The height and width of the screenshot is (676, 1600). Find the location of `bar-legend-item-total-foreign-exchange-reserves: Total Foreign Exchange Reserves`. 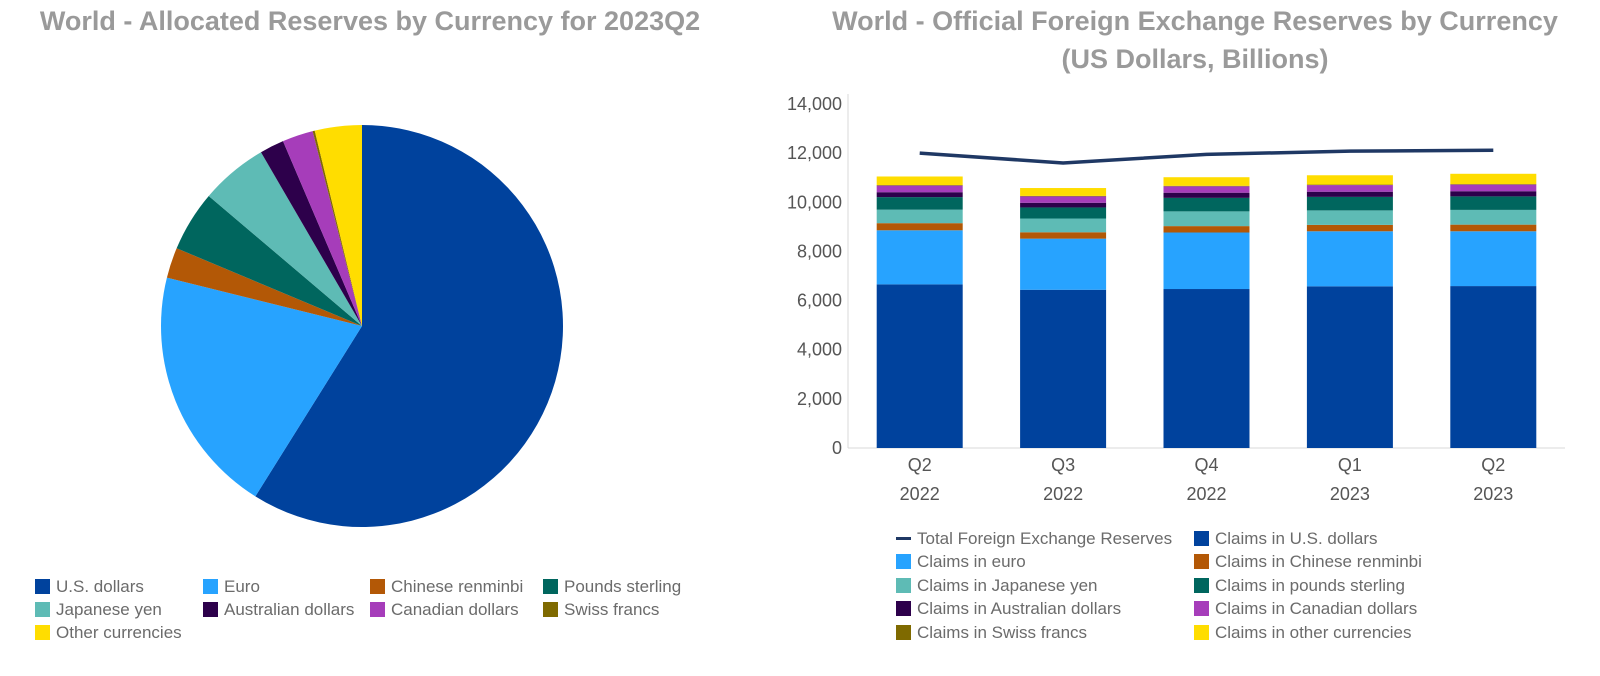

bar-legend-item-total-foreign-exchange-reserves: Total Foreign Exchange Reserves is located at coordinates (1034, 539).